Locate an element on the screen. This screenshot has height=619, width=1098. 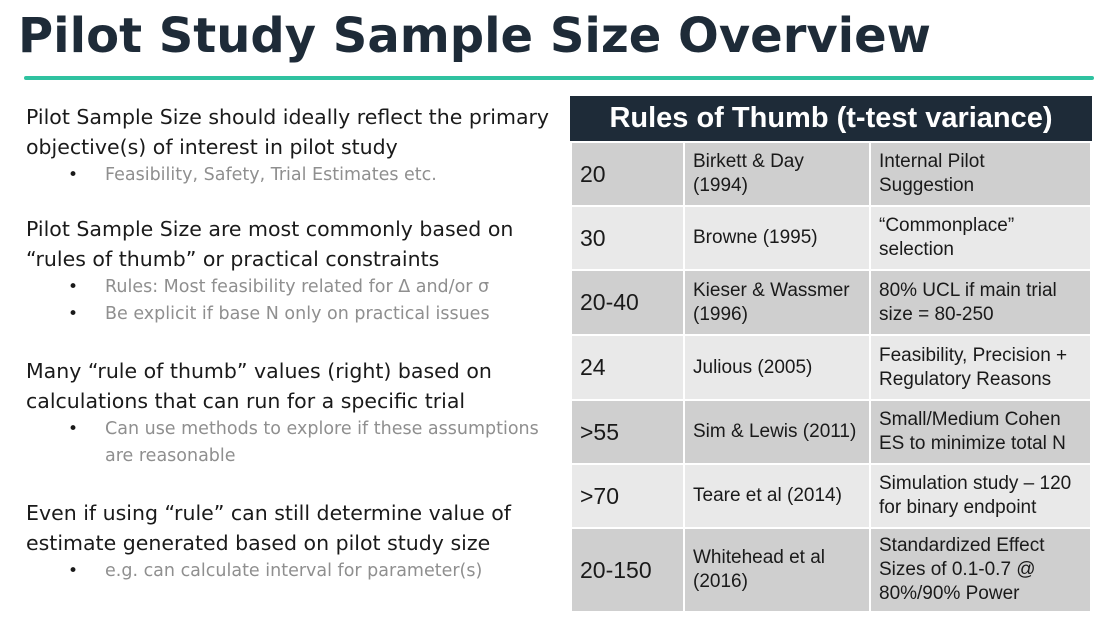
slide-title: Pilot Study Sample Size Overview is located at coordinates (475, 36).